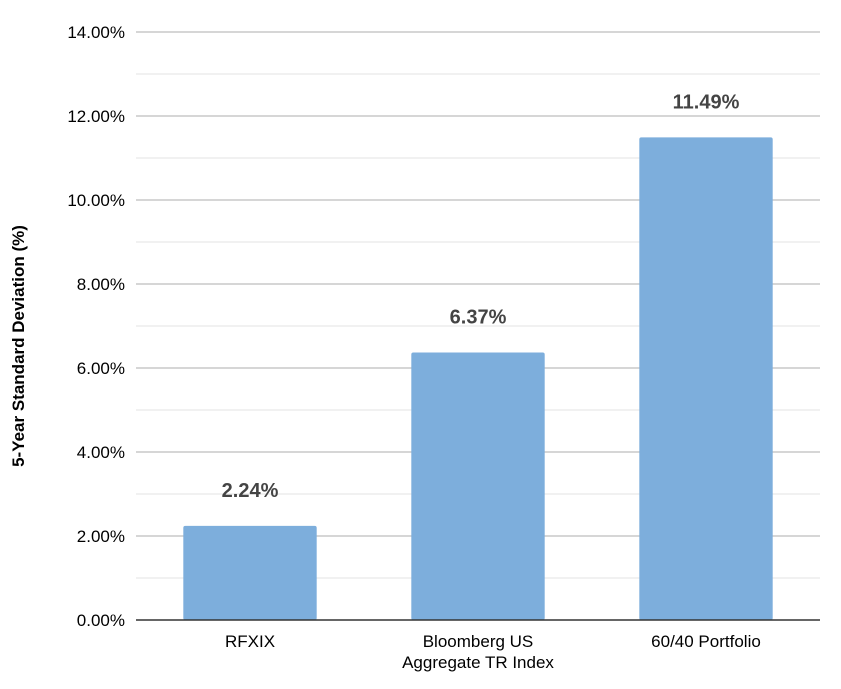  What do you see at coordinates (706, 102) in the screenshot?
I see `data-label: 11.49%` at bounding box center [706, 102].